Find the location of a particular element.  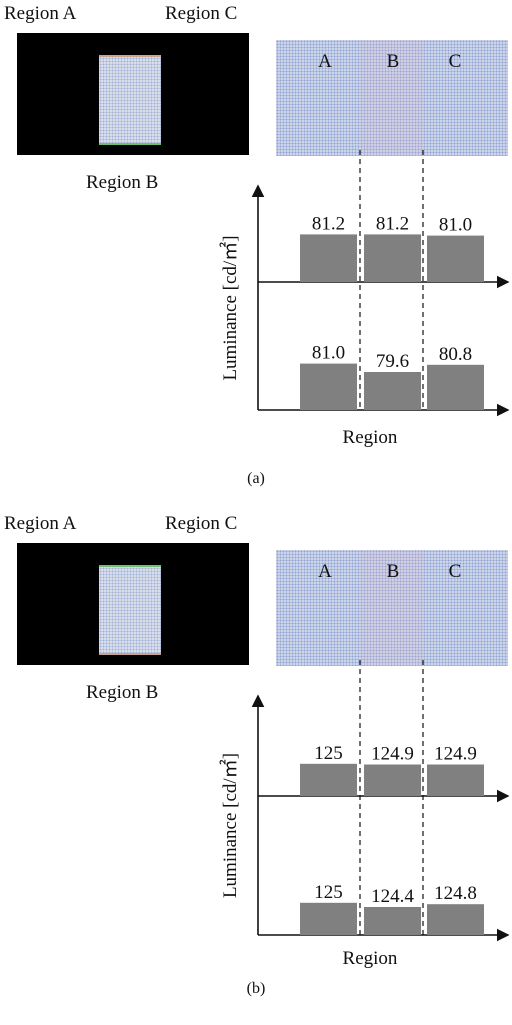

data-label-a-series2: 81.0 is located at coordinates (328, 353).